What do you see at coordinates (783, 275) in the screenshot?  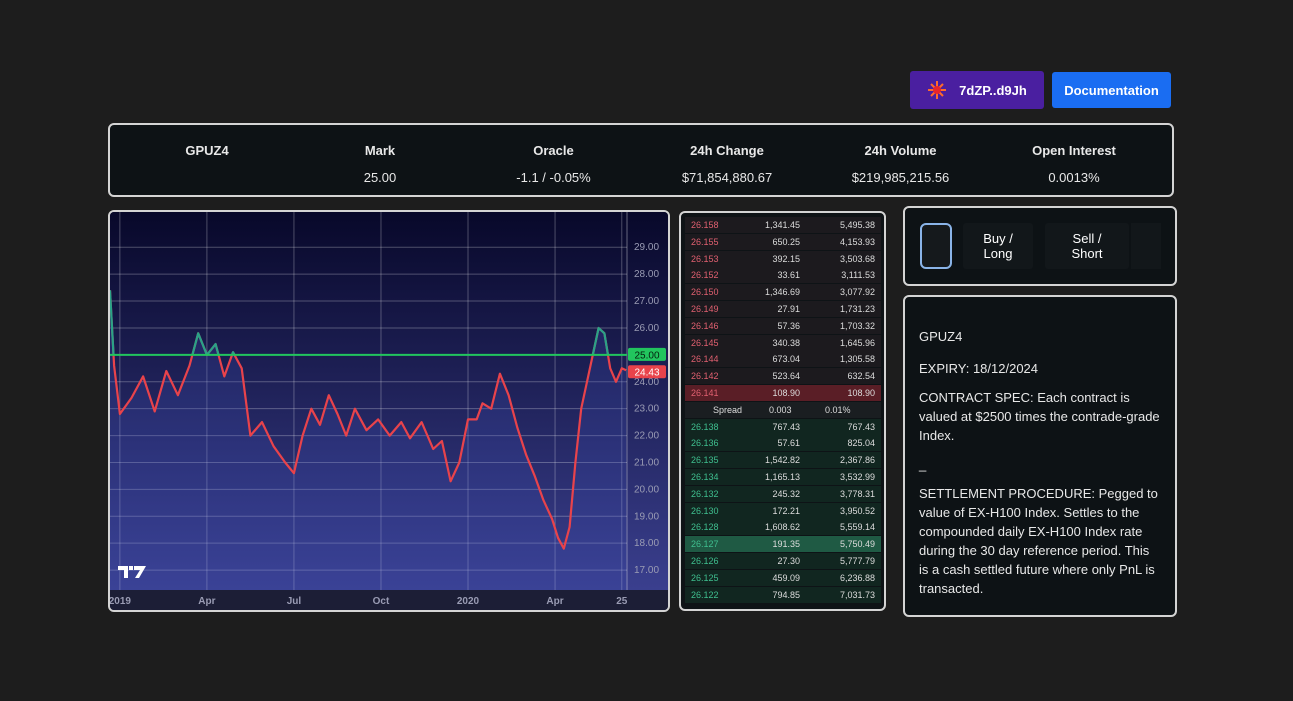 I see `orderbook-row: 26.152 33.61 3,111.53` at bounding box center [783, 275].